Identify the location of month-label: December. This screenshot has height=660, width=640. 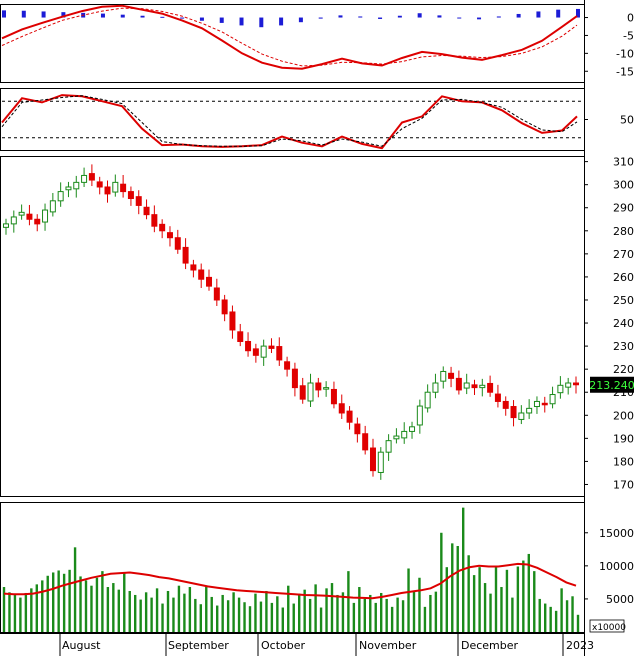
(490, 645).